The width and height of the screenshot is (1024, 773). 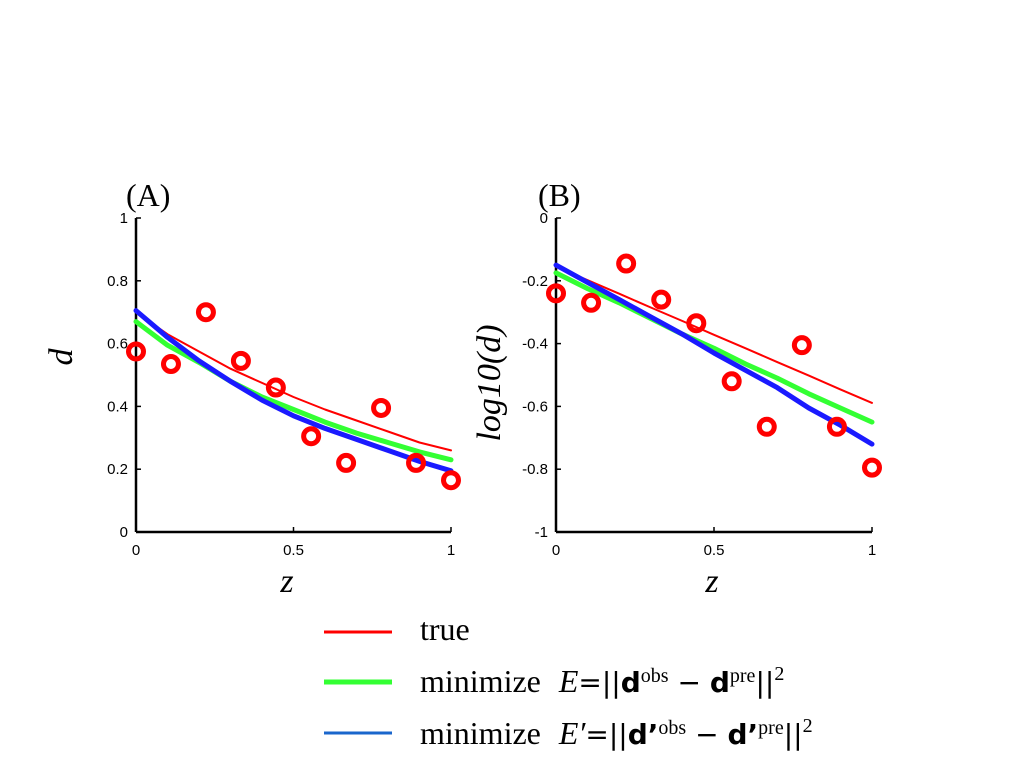 What do you see at coordinates (764, 682) in the screenshot?
I see `legend-min-e-close: ||` at bounding box center [764, 682].